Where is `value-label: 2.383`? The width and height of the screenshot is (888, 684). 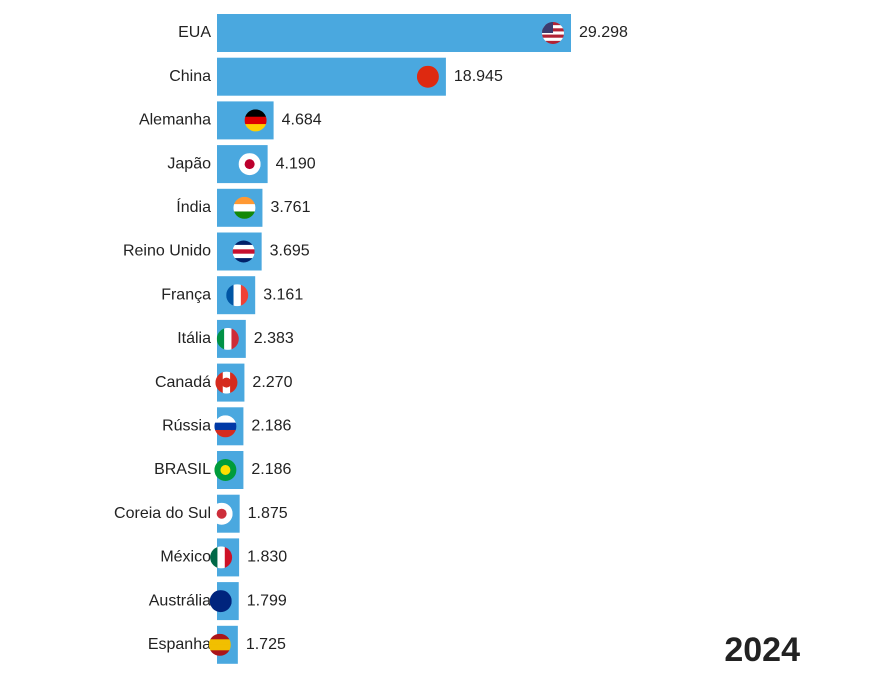
value-label: 2.383 is located at coordinates (274, 338).